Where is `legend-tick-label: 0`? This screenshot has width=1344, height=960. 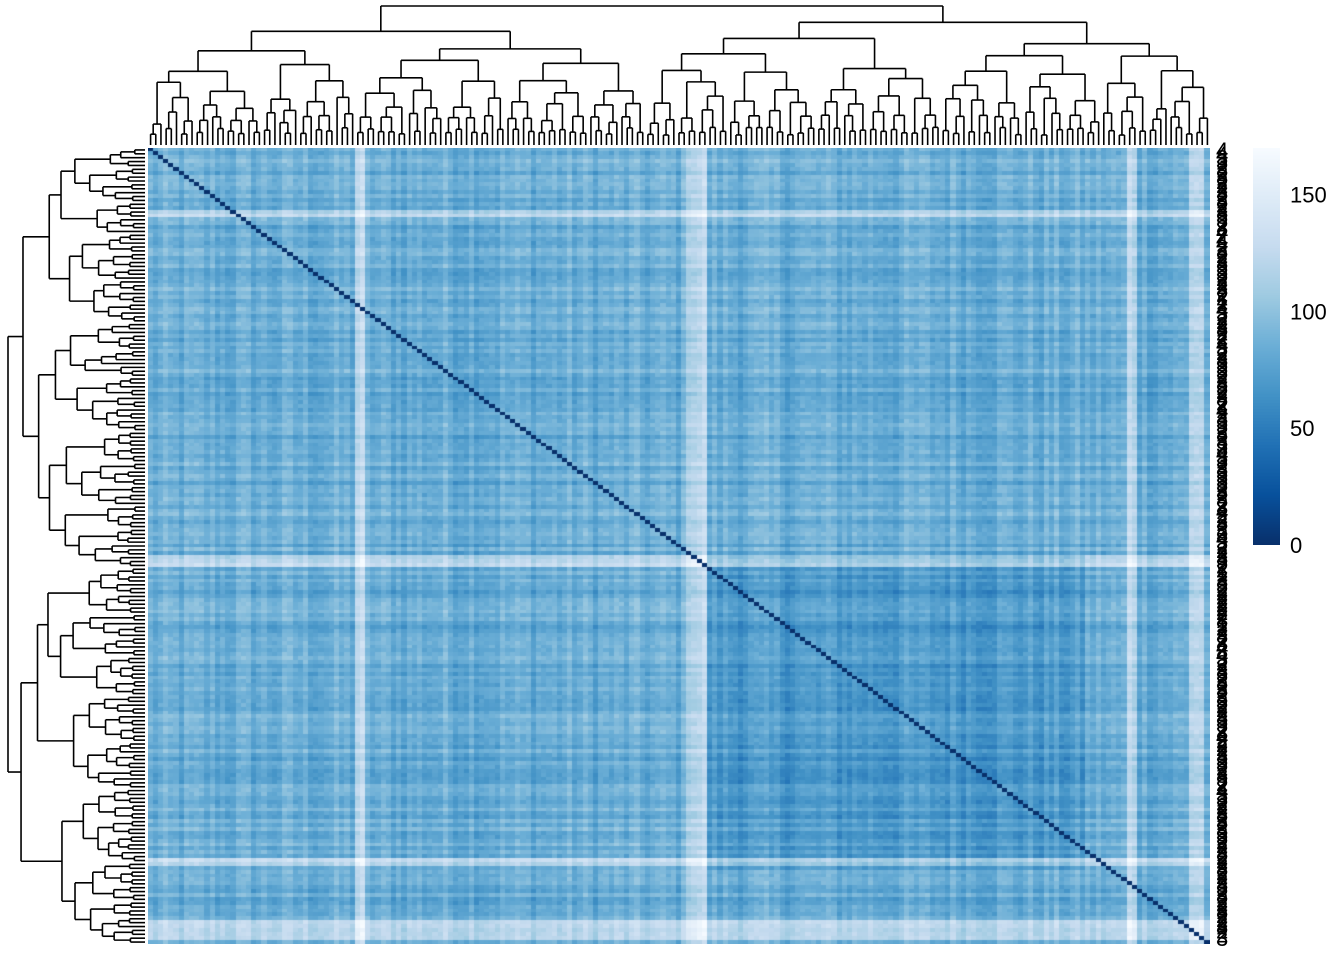
legend-tick-label: 0 is located at coordinates (1296, 545).